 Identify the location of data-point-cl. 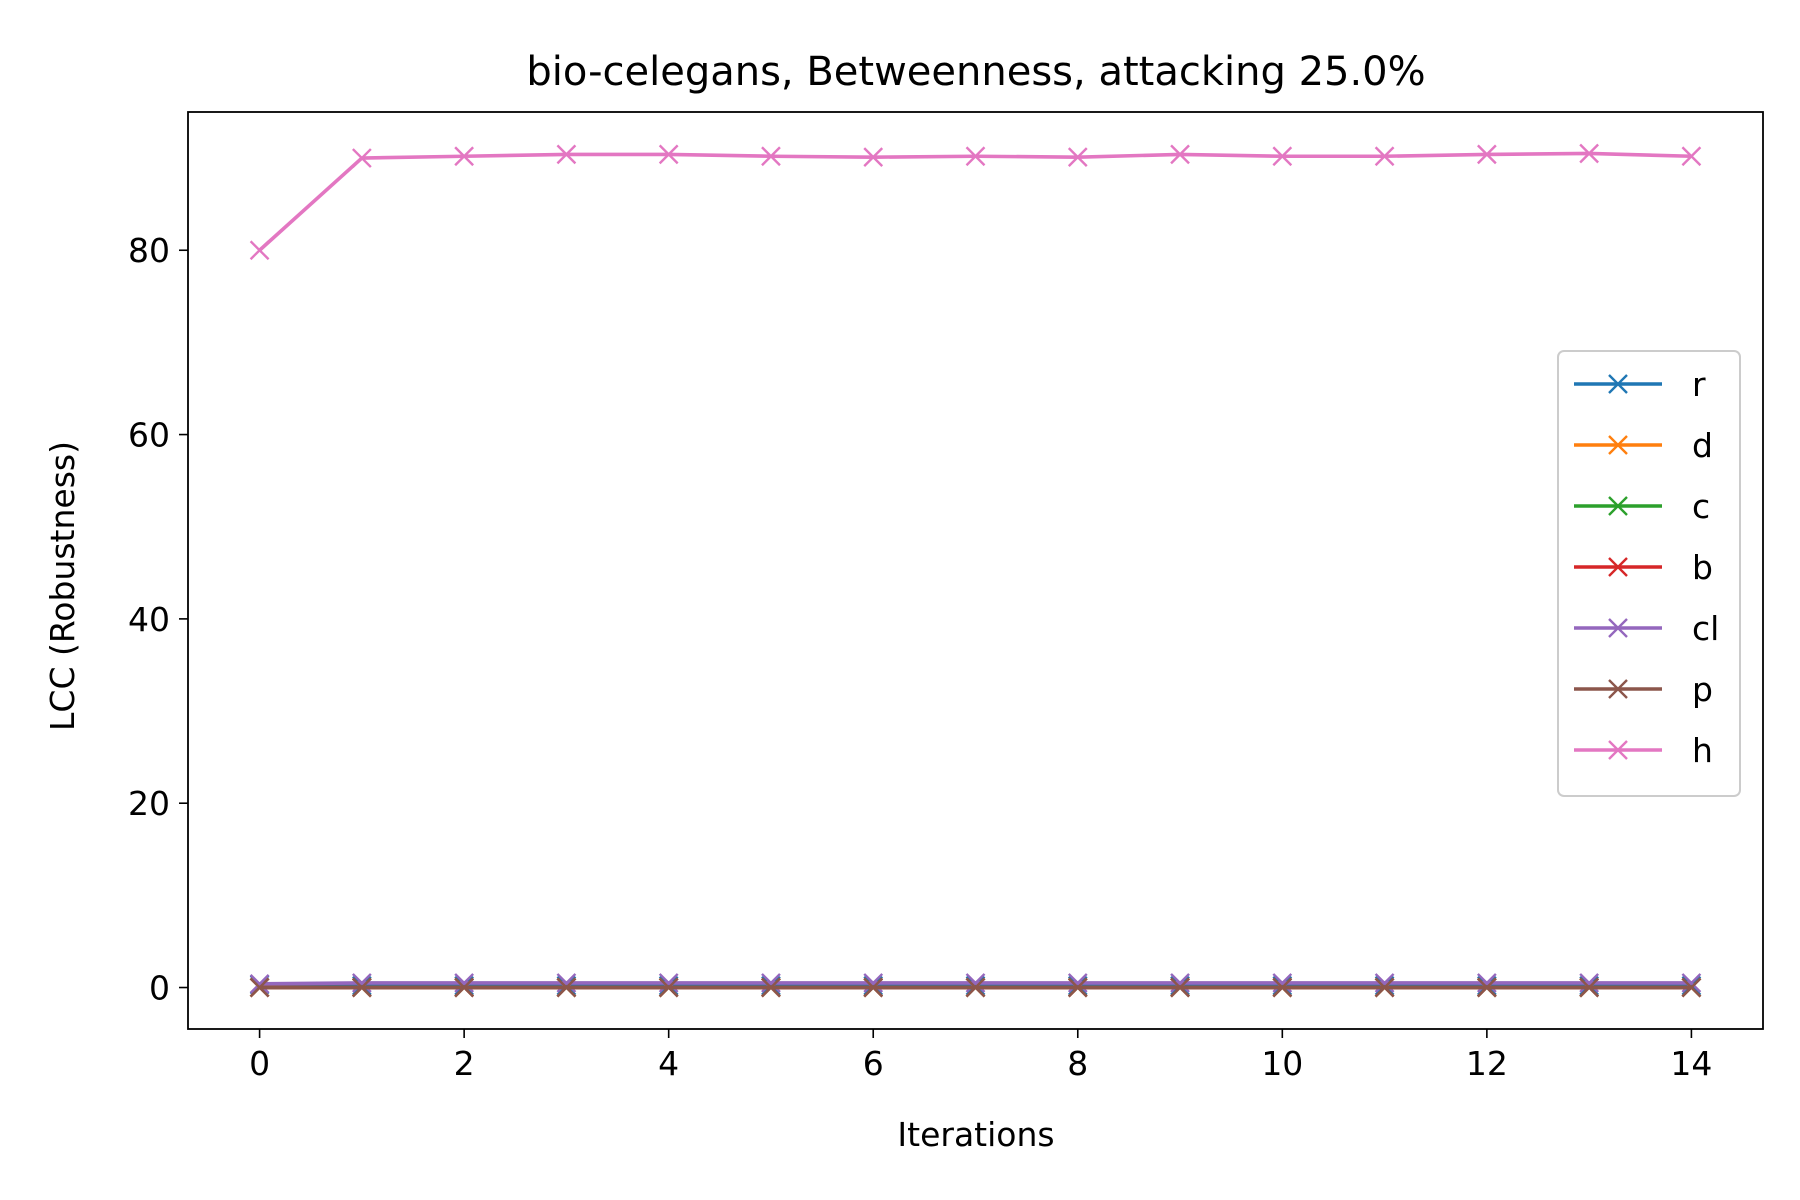
(259, 983).